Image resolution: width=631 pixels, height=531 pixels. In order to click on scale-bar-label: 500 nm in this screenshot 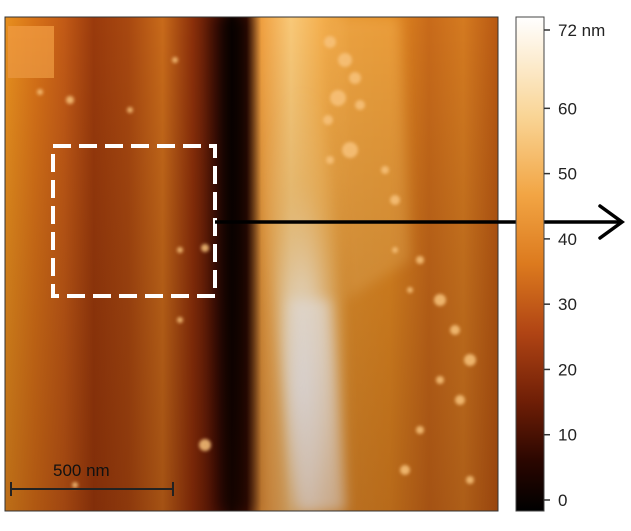, I will do `click(81, 470)`.